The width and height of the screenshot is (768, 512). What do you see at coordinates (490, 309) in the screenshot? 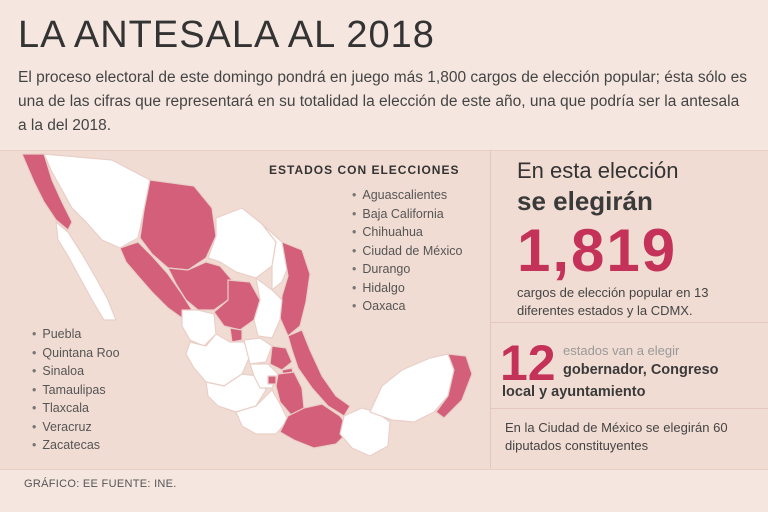
I see `column-divider` at bounding box center [490, 309].